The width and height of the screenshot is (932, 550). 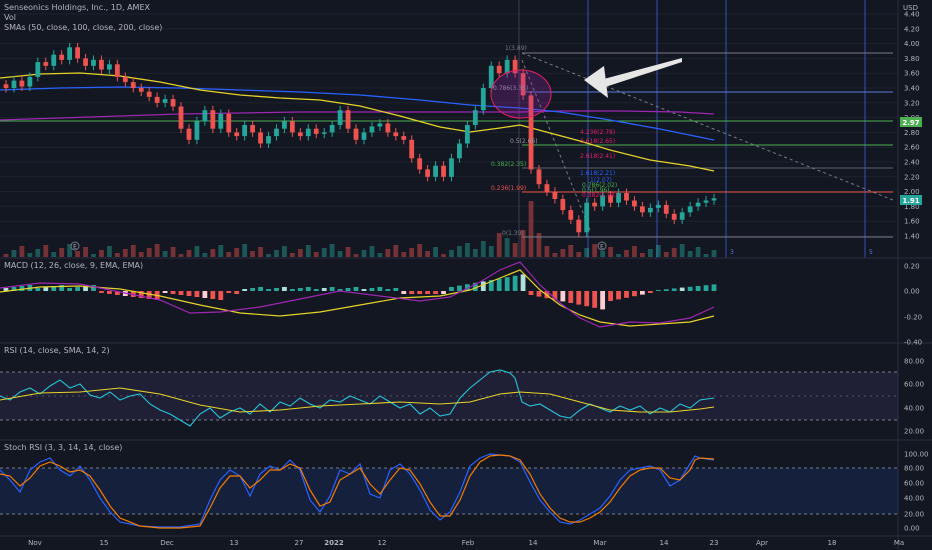 I want to click on rsi-legend: RSI (14, close, SMA, 14, 2), so click(x=57, y=351).